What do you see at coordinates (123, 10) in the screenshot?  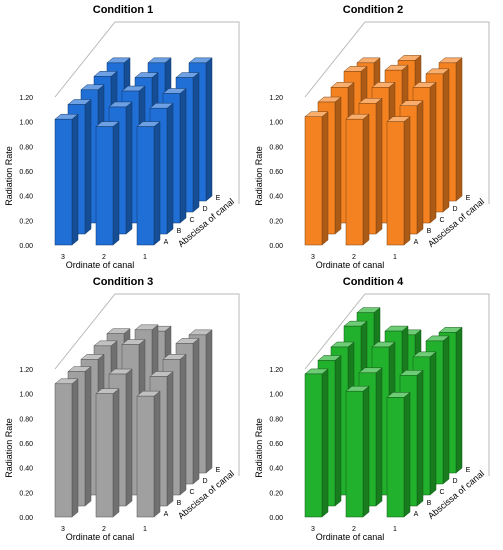 I see `chart-title: Condition 1` at bounding box center [123, 10].